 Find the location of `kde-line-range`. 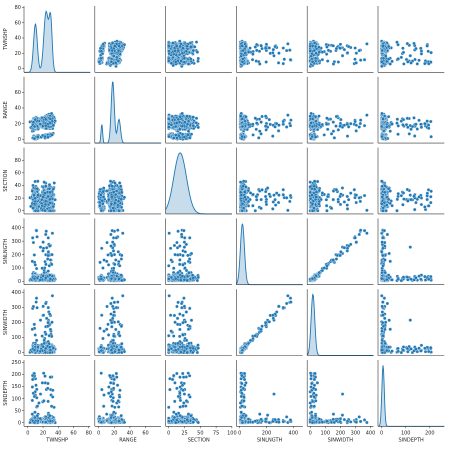

kde-line-range is located at coordinates (128, 112).